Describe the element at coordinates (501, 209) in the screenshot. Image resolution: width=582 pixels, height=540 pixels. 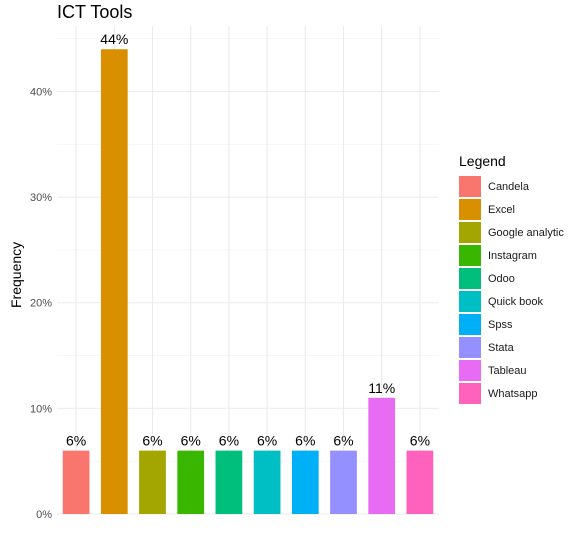
I see `legend-label: Excel` at that location.